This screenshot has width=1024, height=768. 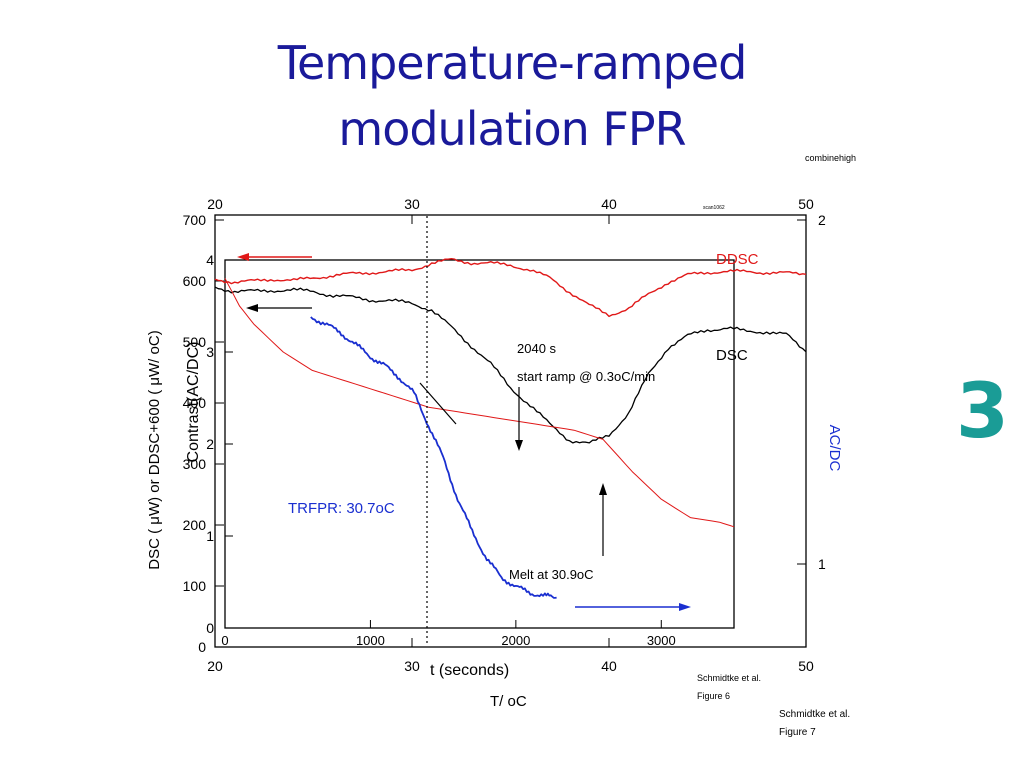 What do you see at coordinates (806, 204) in the screenshot?
I see `top-temperature-tick-label: 50` at bounding box center [806, 204].